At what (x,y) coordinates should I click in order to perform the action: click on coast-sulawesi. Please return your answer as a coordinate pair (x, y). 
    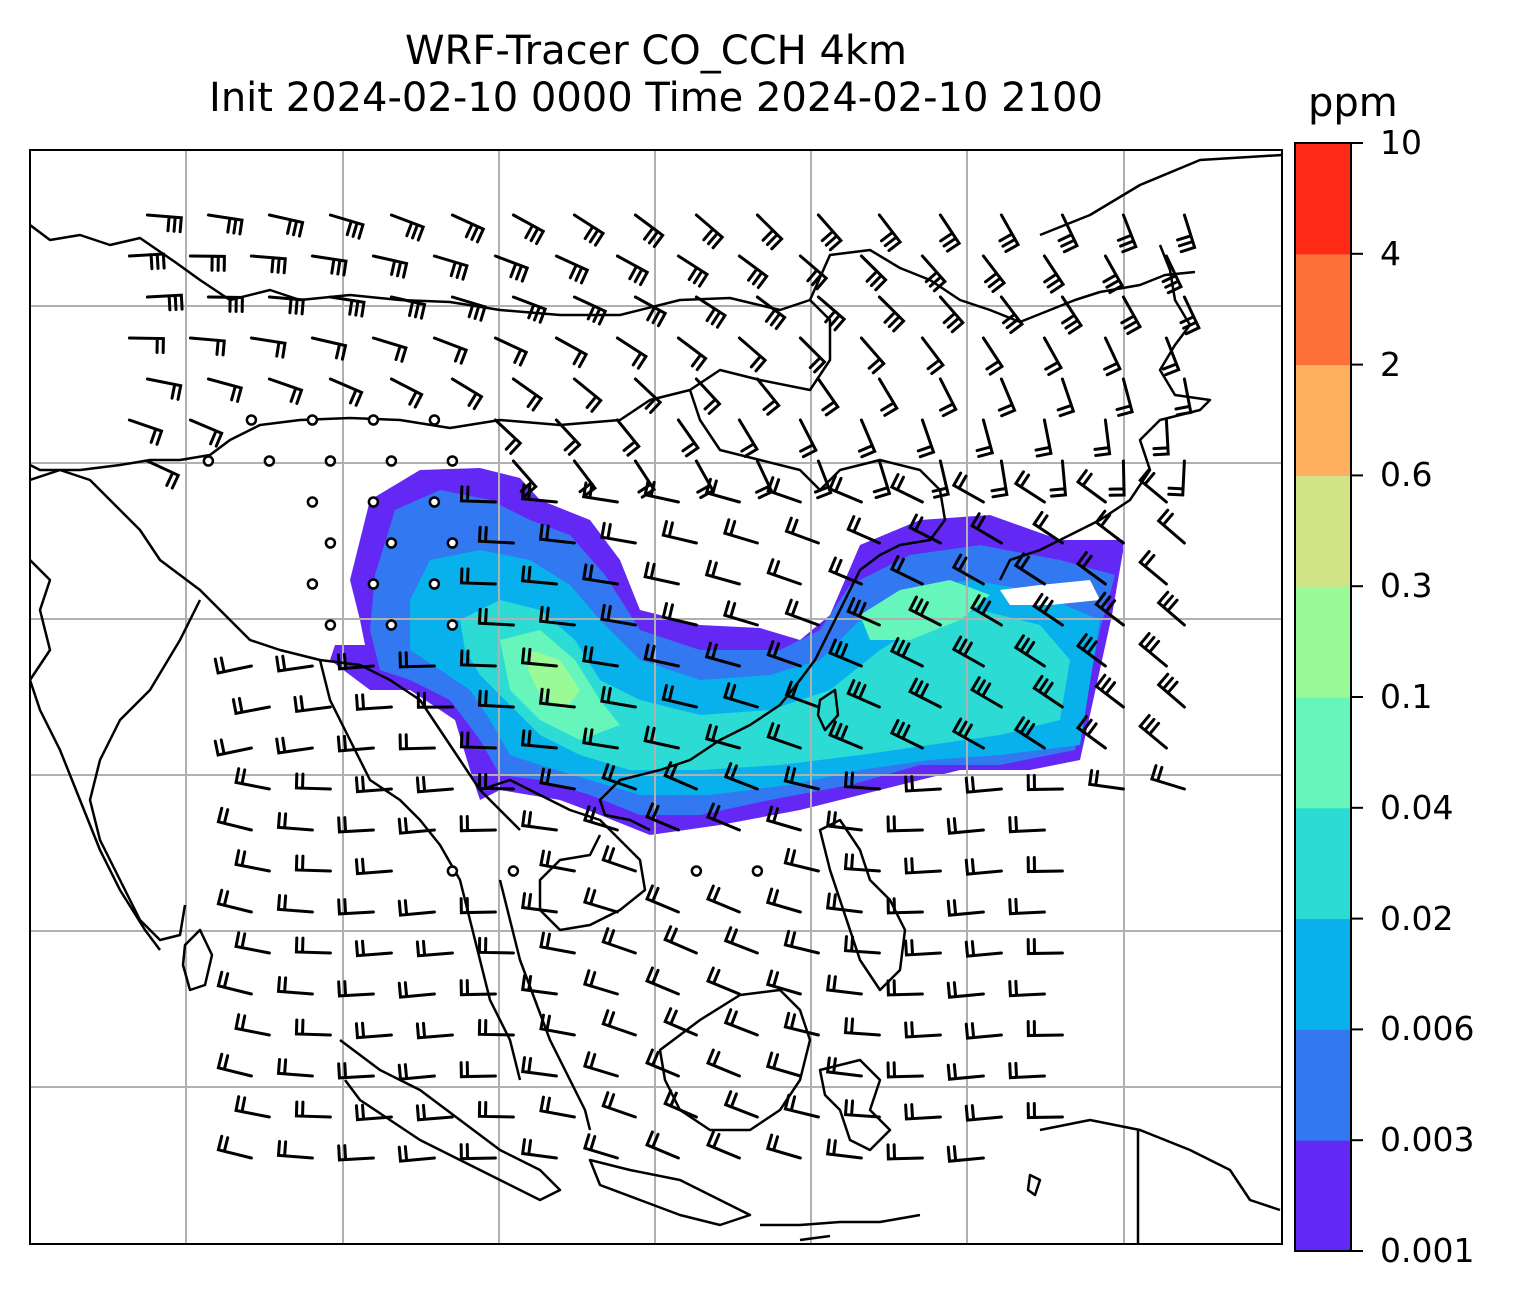
    Looking at the image, I should click on (855, 1105).